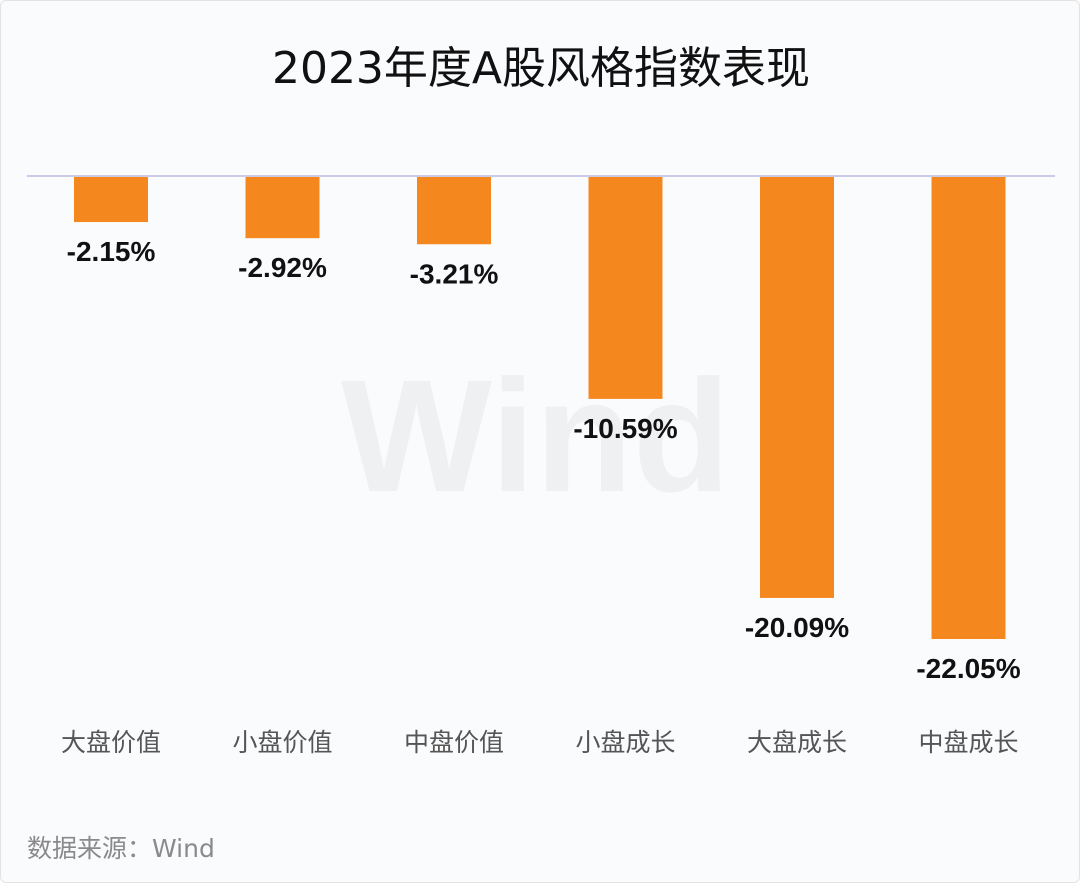 The image size is (1080, 883). Describe the element at coordinates (625, 428) in the screenshot. I see `data-label-4: -10.59%` at that location.